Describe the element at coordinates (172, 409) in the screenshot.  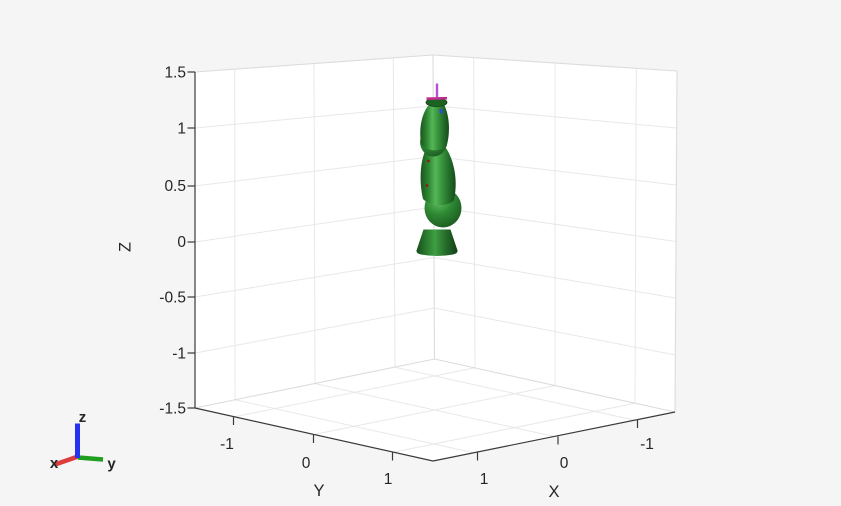
I see `z-tick-label: -1.5` at that location.